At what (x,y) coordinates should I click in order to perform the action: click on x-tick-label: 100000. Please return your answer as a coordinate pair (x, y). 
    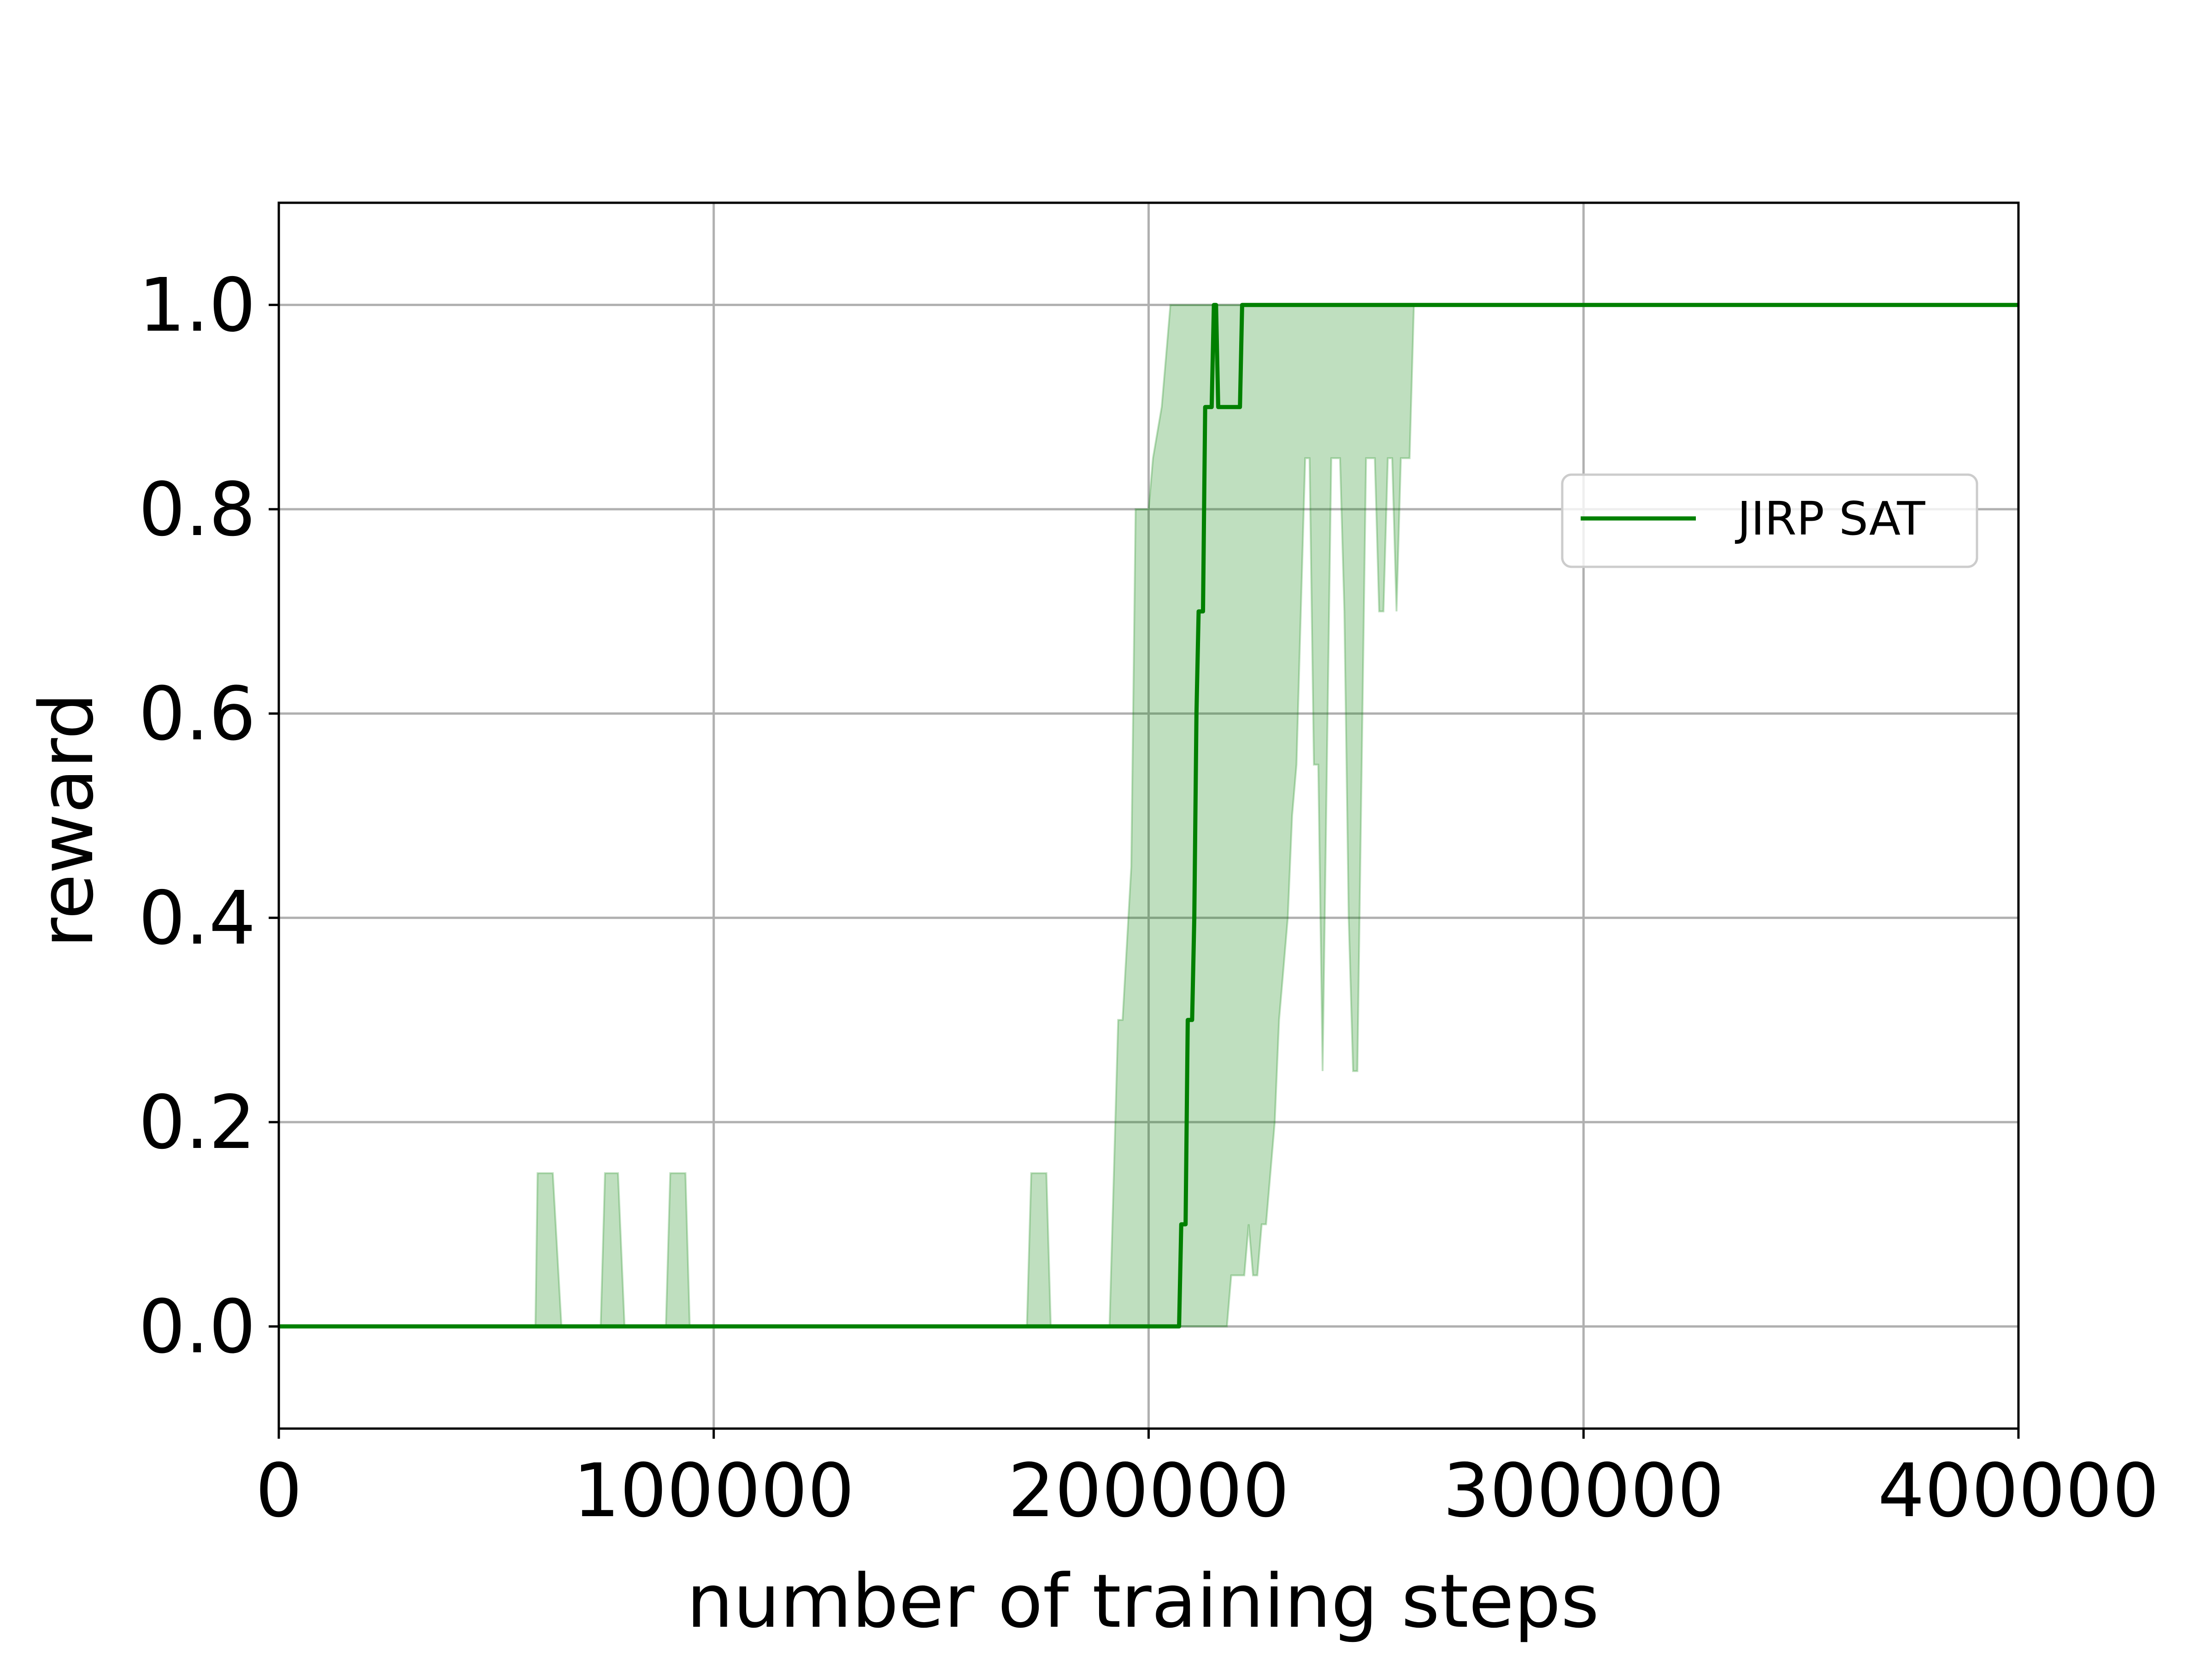
    Looking at the image, I should click on (713, 1490).